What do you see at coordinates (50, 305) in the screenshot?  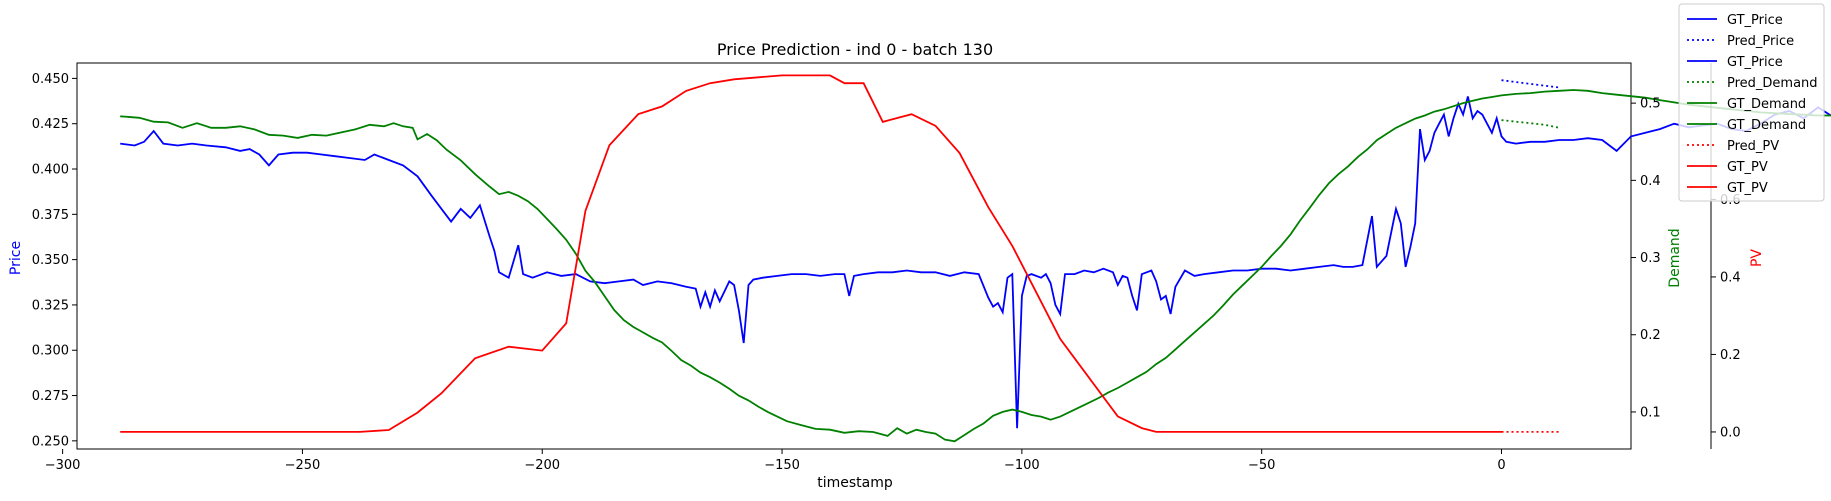 I see `price-tick-label: 0.325` at bounding box center [50, 305].